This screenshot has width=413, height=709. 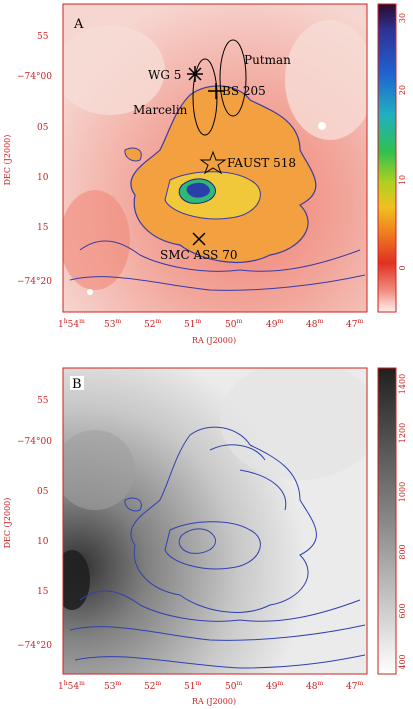 What do you see at coordinates (233, 324) in the screenshot?
I see `xtick-a-4: 50m` at bounding box center [233, 324].